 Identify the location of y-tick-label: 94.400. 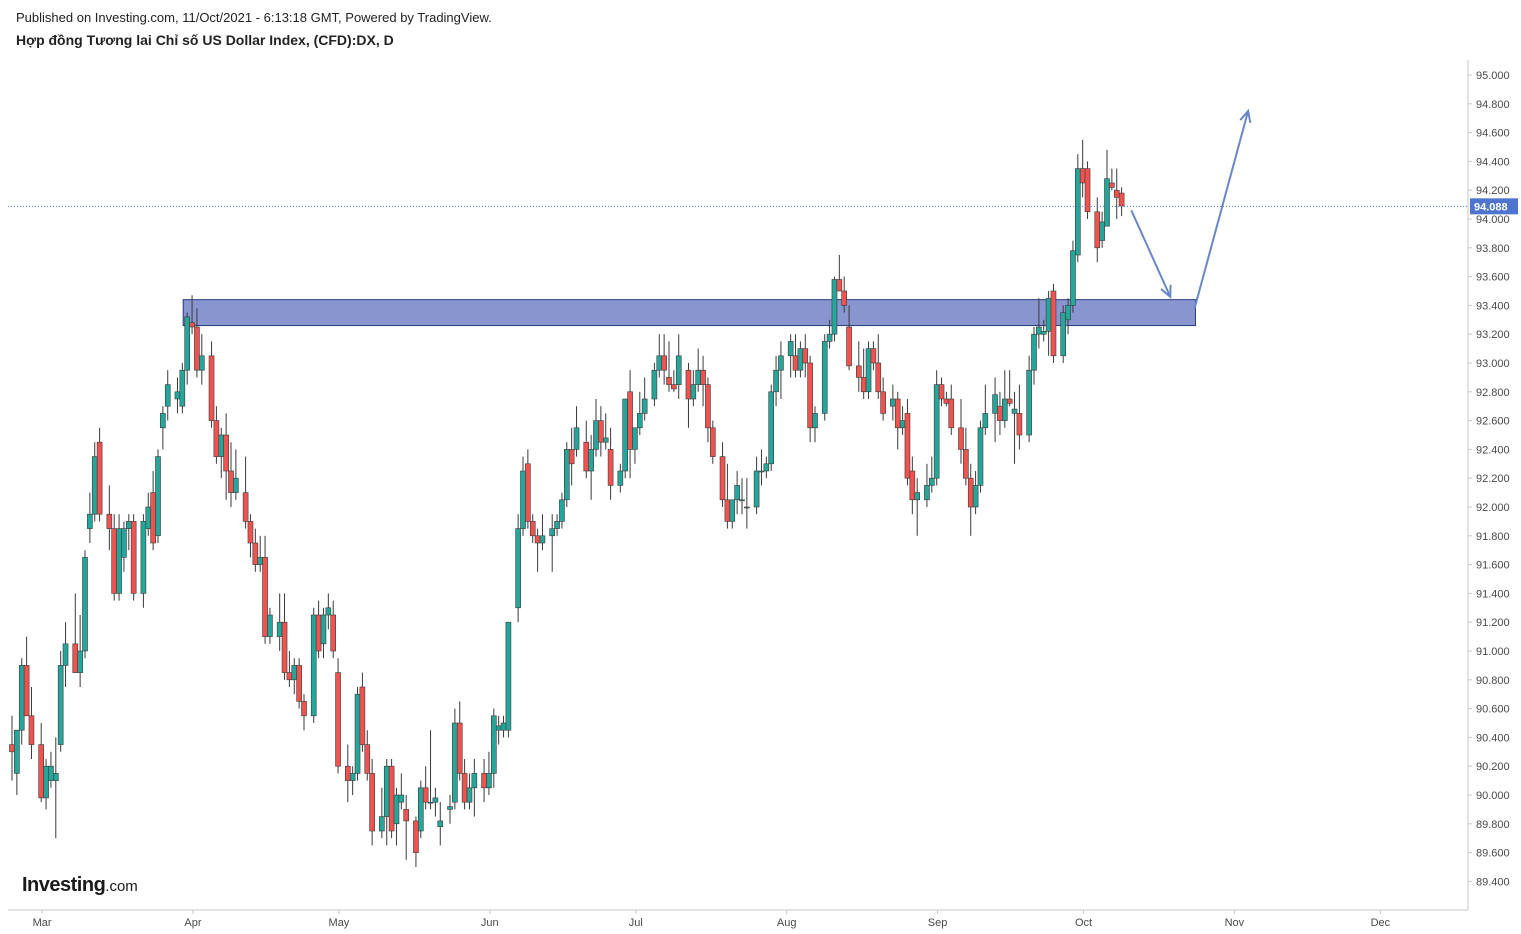
(1493, 162).